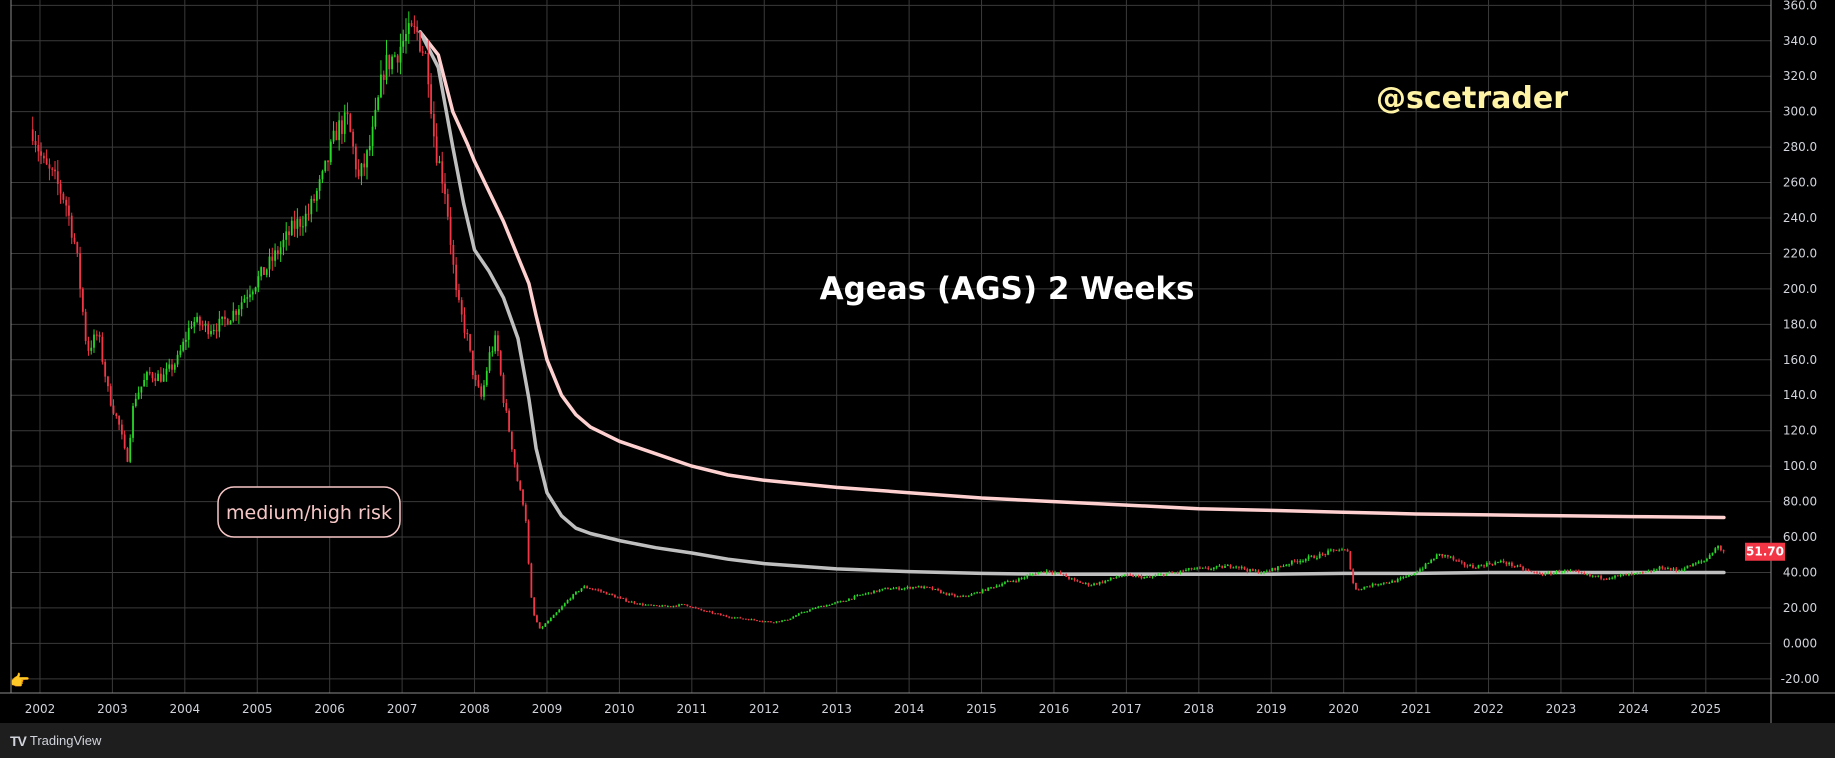 The image size is (1835, 758). I want to click on y-tick-label: 20.00, so click(1800, 608).